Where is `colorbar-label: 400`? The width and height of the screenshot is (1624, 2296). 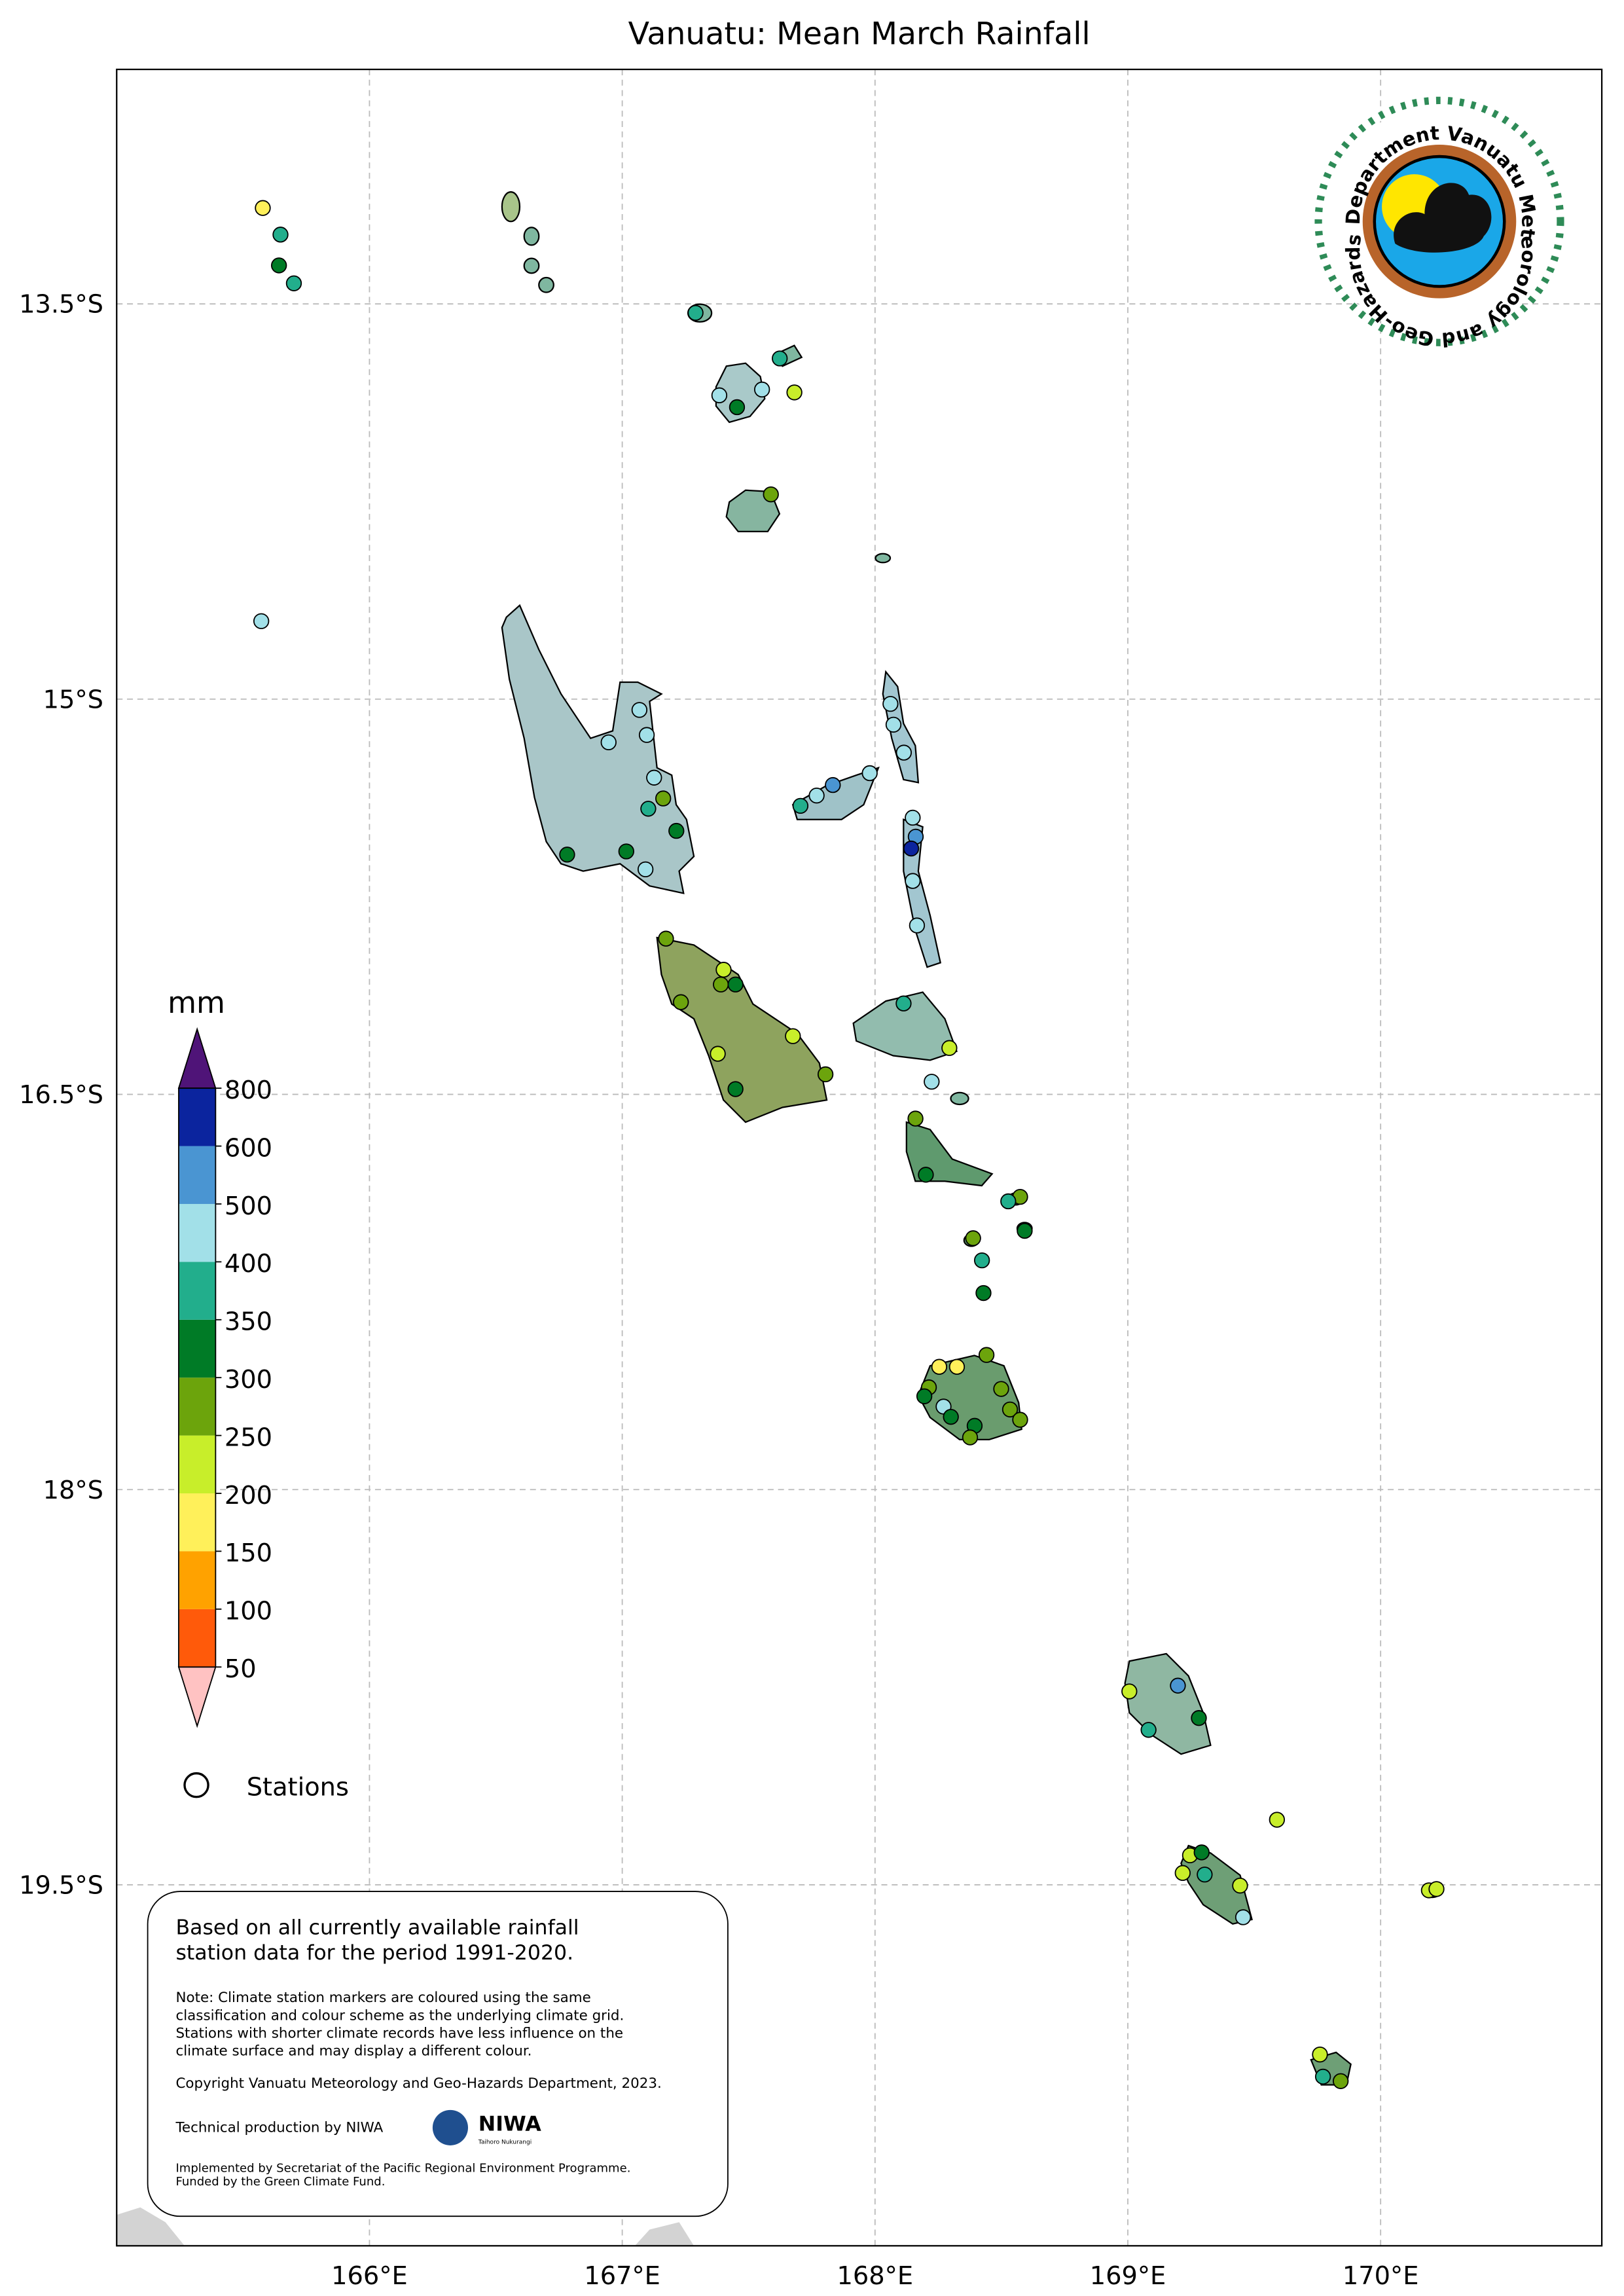
colorbar-label: 400 is located at coordinates (248, 1264).